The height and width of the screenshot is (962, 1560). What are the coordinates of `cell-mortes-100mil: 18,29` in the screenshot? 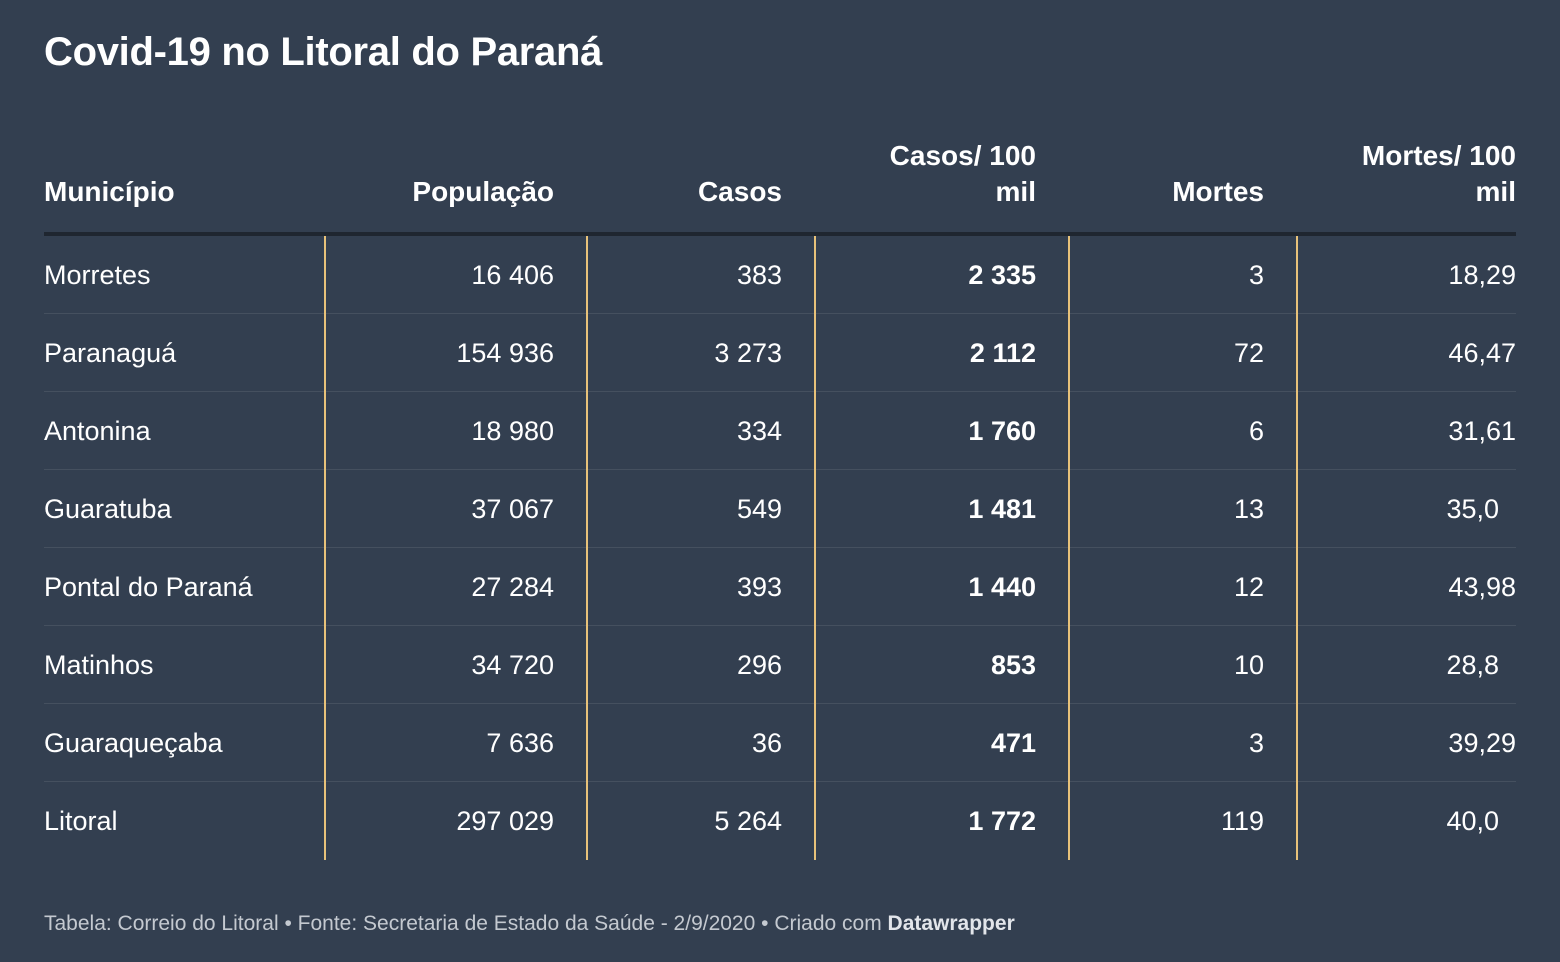 It's located at (1482, 275).